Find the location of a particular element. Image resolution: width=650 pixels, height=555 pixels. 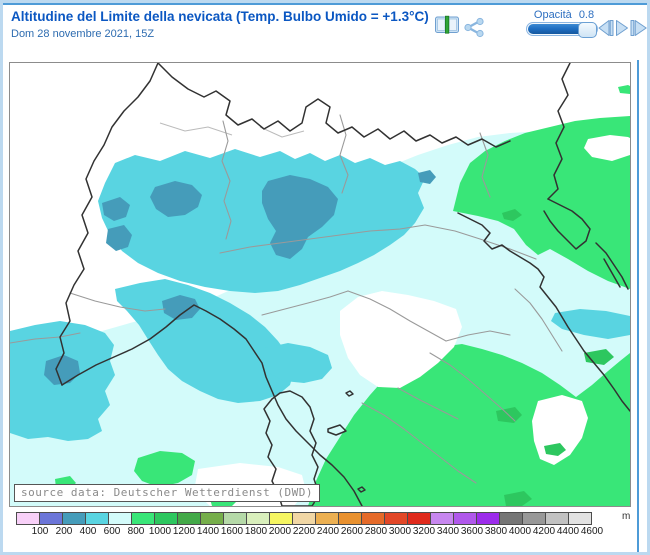

legend-tick-label: 200 is located at coordinates (64, 531).